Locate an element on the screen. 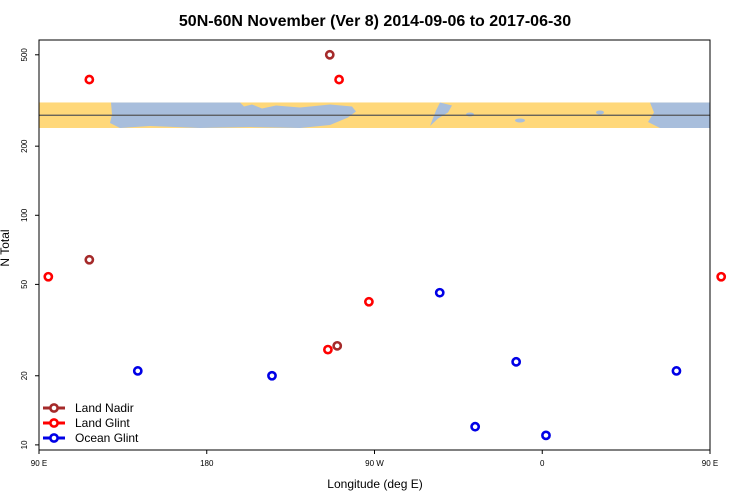  y-tick-label: 200 is located at coordinates (24, 146).